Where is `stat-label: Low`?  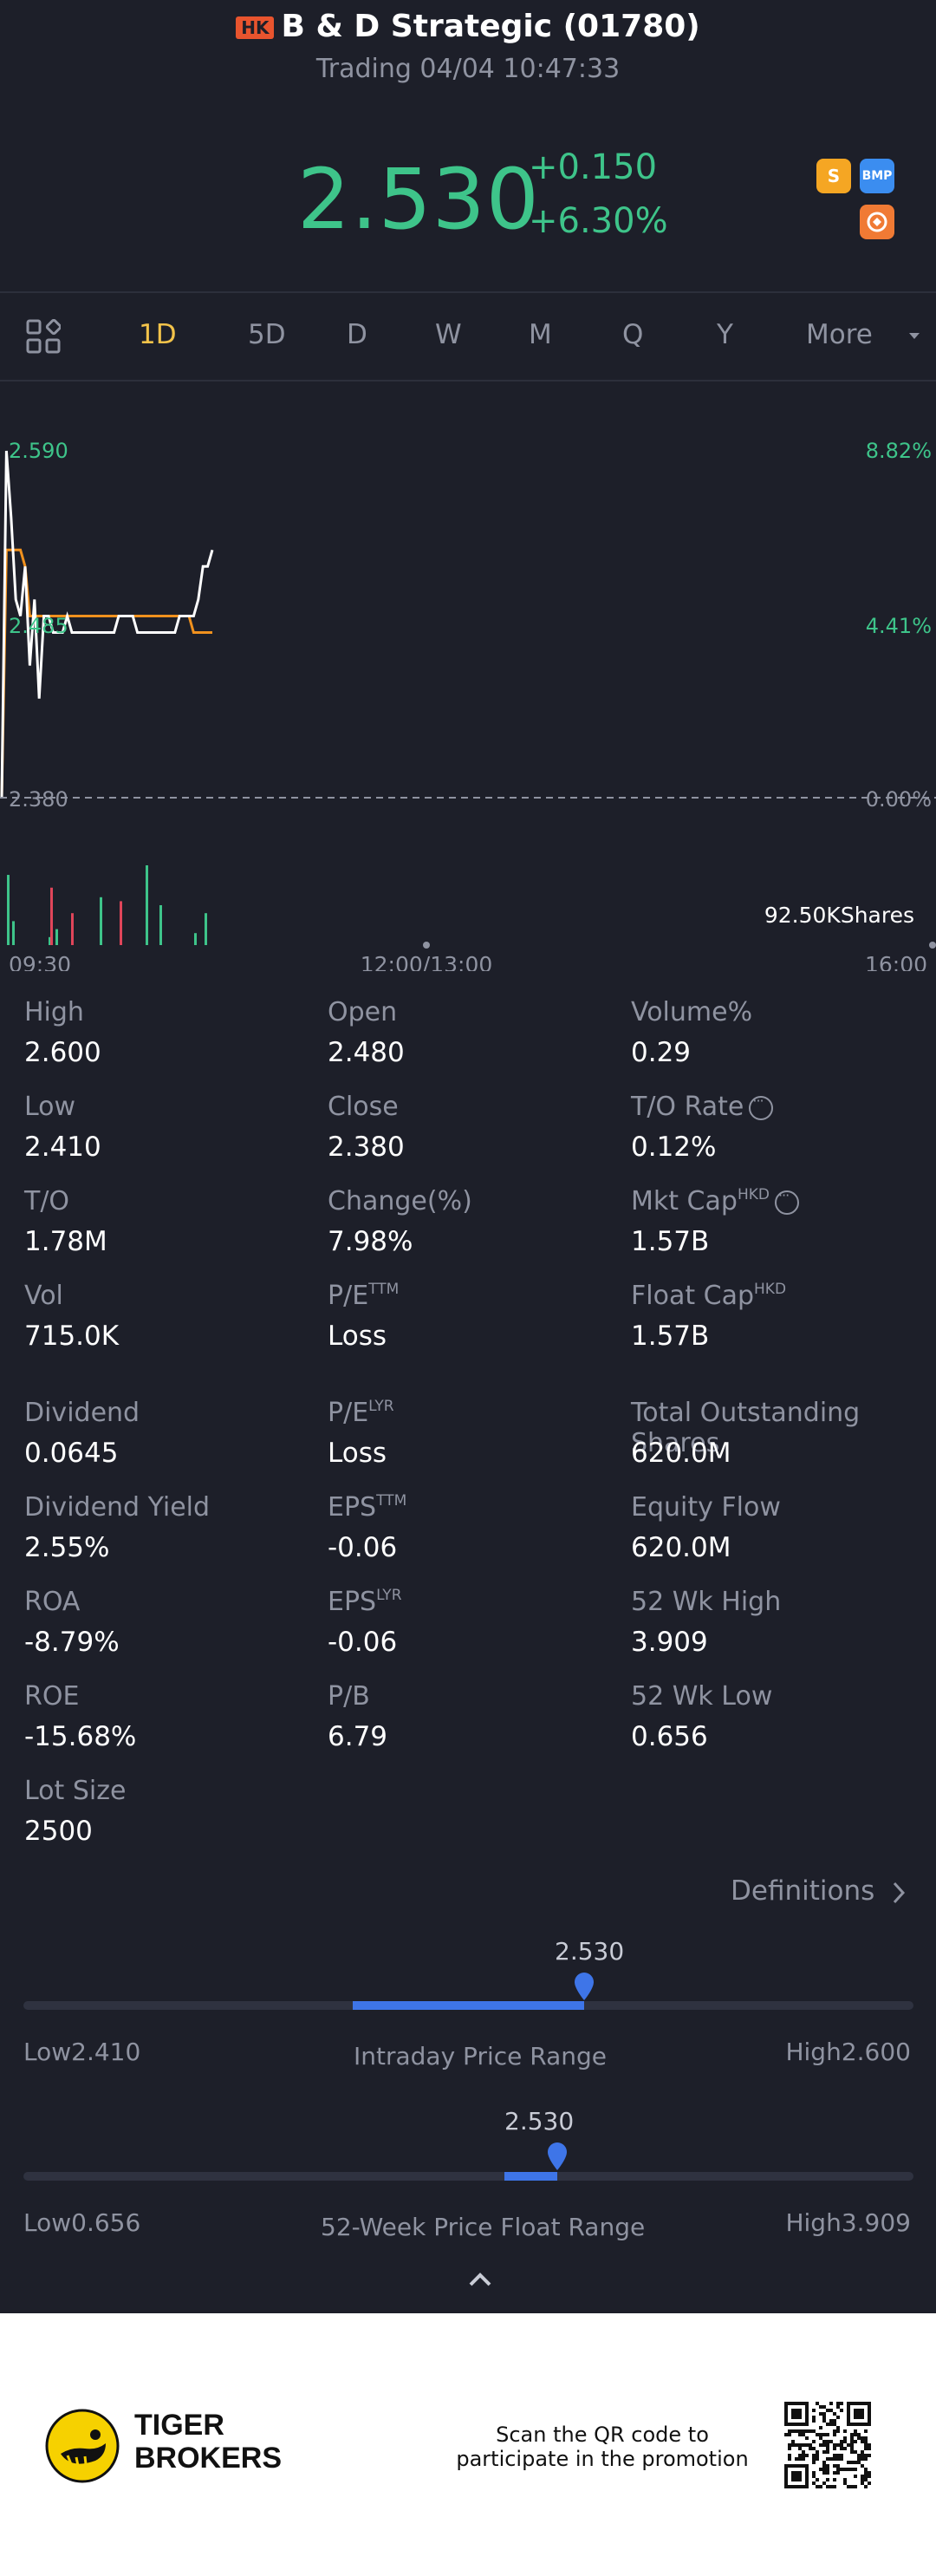
stat-label: Low is located at coordinates (49, 1107).